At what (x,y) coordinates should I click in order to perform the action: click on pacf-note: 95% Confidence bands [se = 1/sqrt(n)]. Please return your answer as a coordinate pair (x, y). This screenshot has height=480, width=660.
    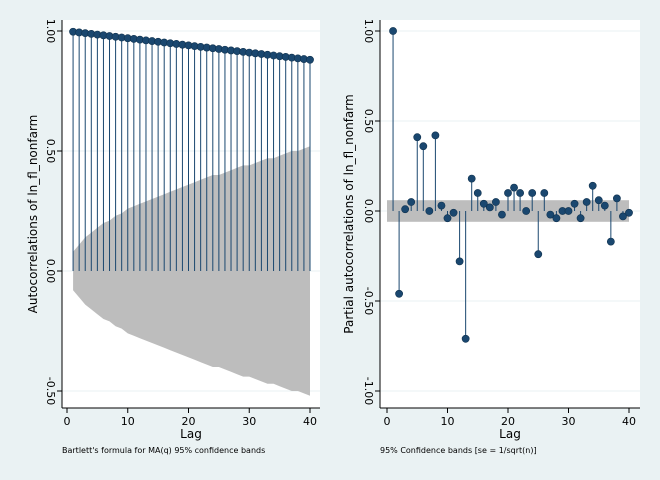
    Looking at the image, I should click on (458, 450).